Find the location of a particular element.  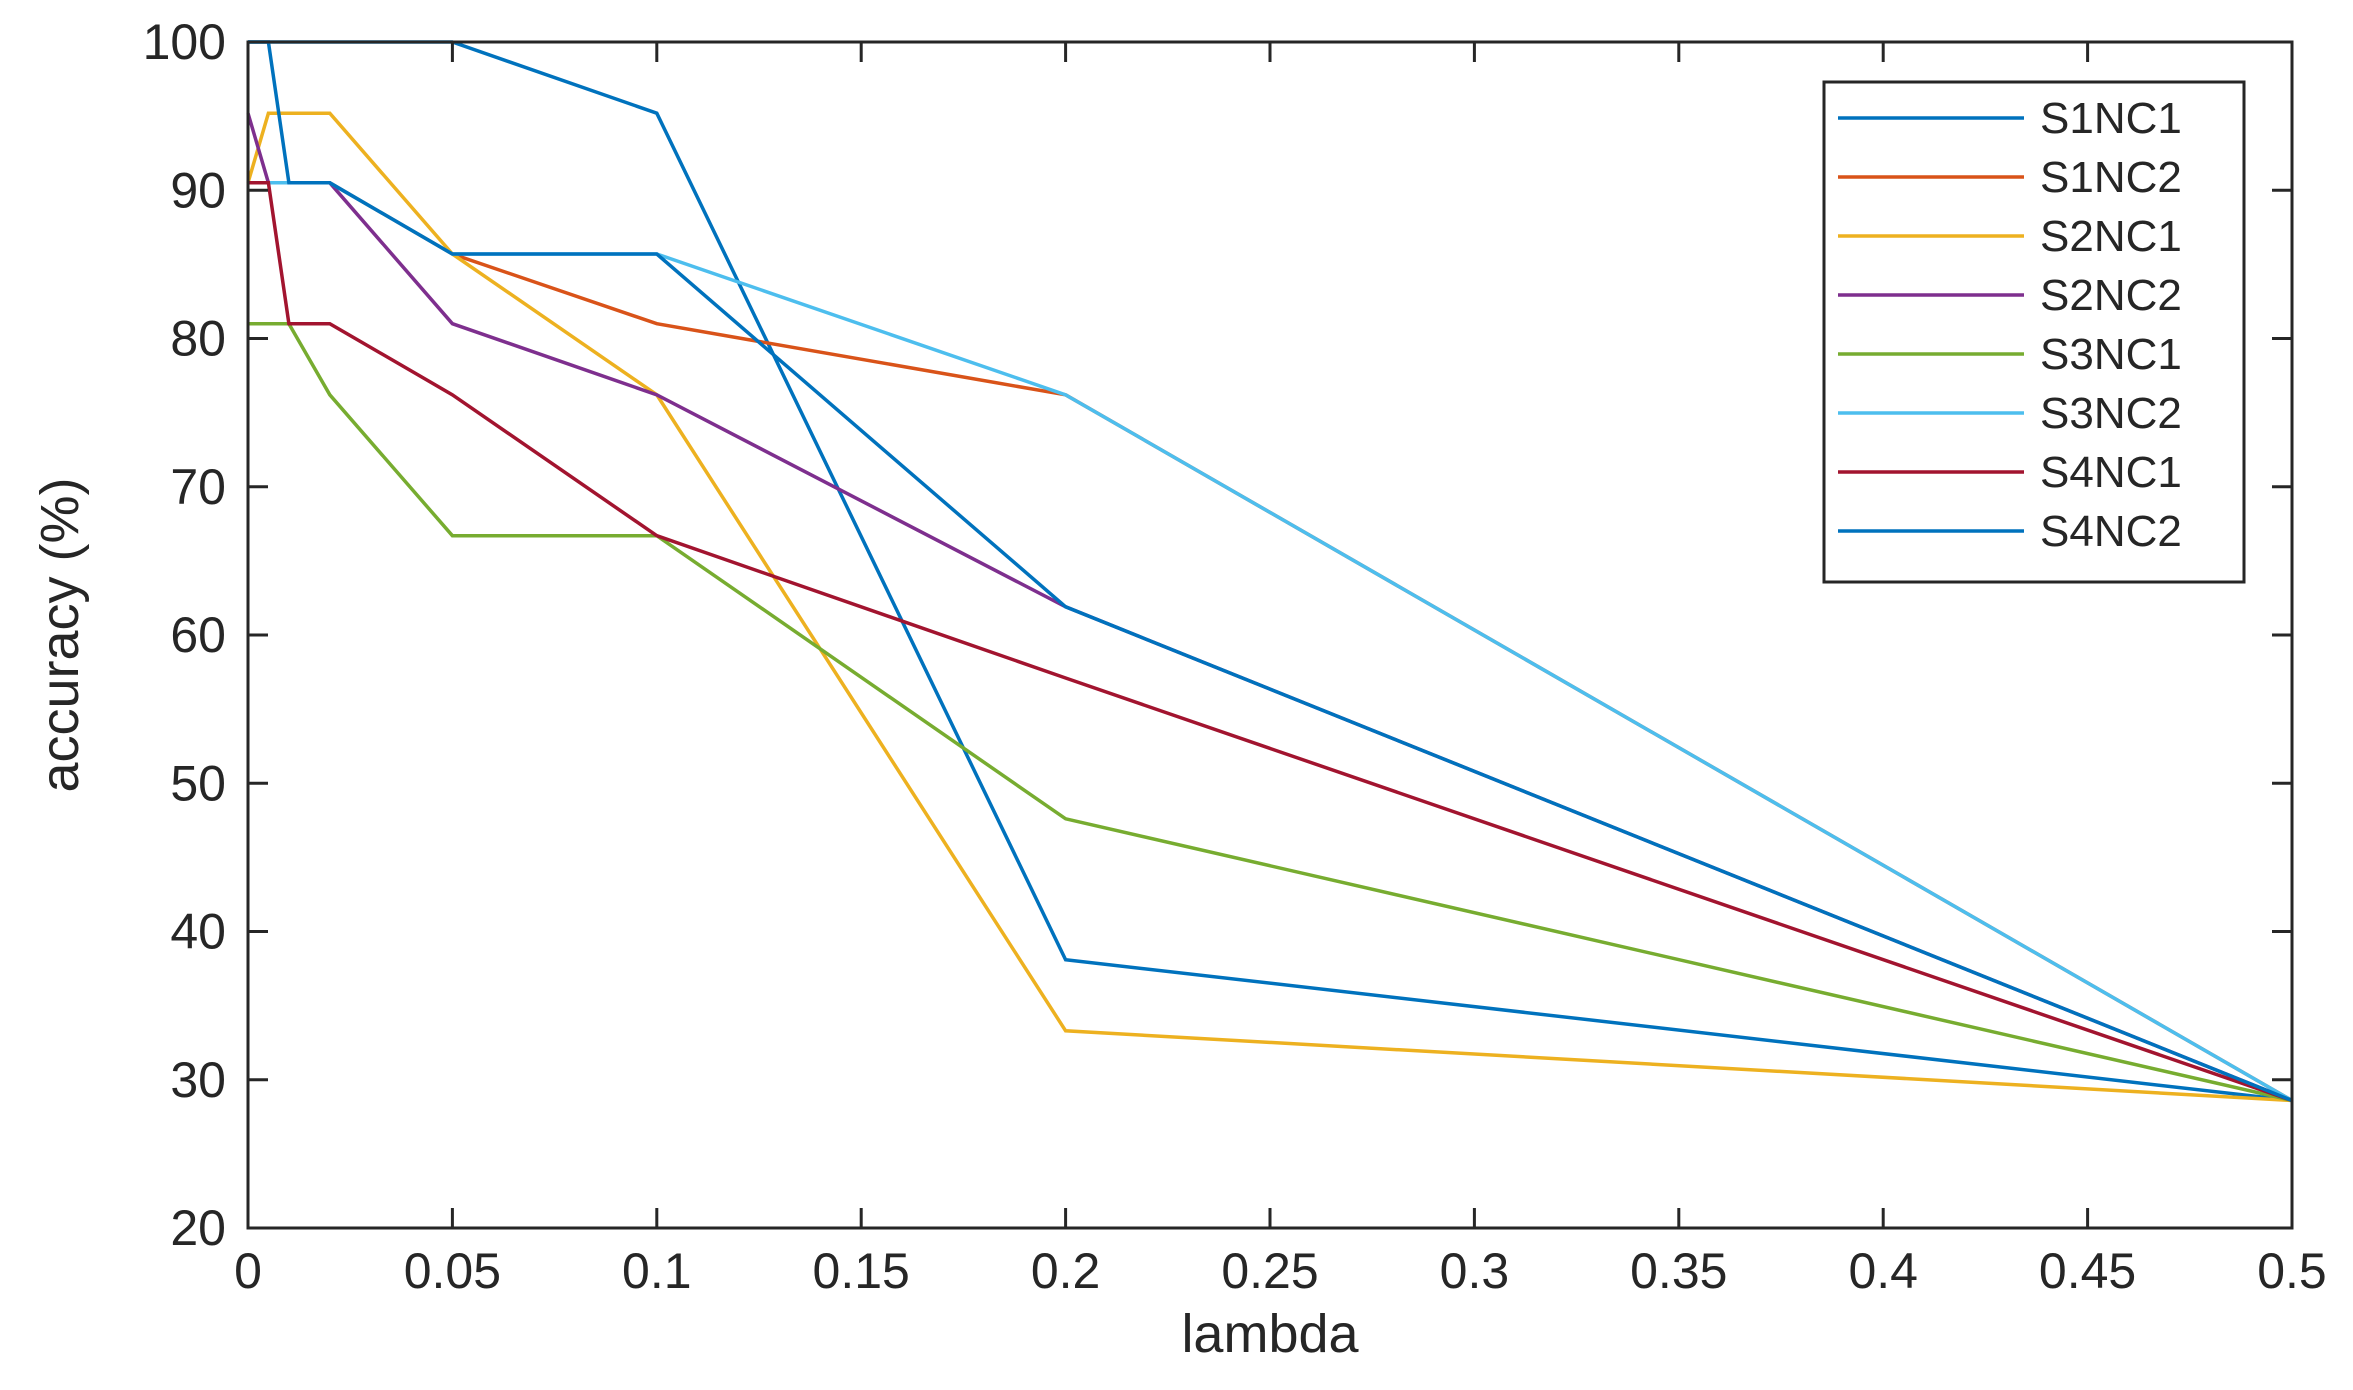

y-tick-label: 50 is located at coordinates (198, 783).